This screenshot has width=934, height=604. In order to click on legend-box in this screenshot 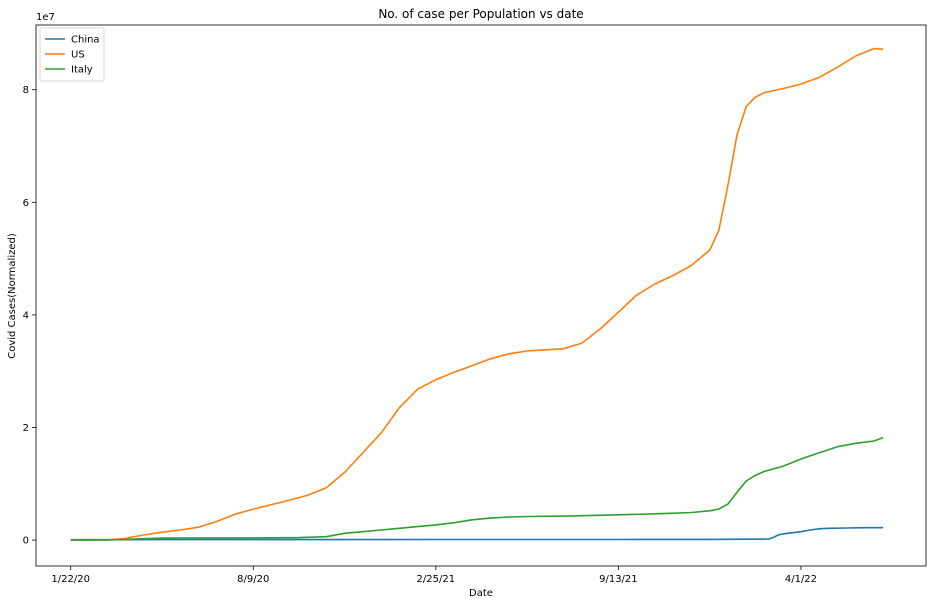, I will do `click(72, 54)`.